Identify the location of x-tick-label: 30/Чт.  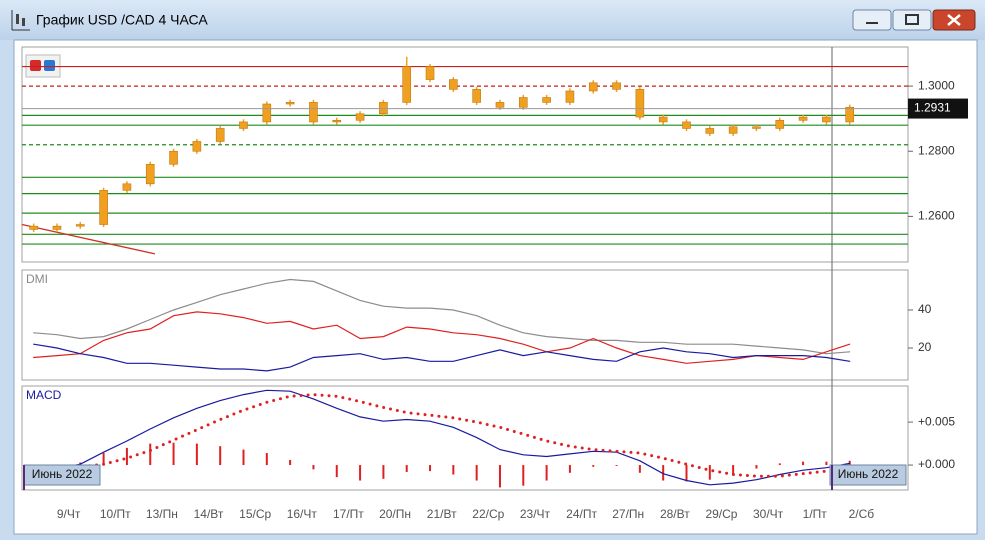
(768, 514).